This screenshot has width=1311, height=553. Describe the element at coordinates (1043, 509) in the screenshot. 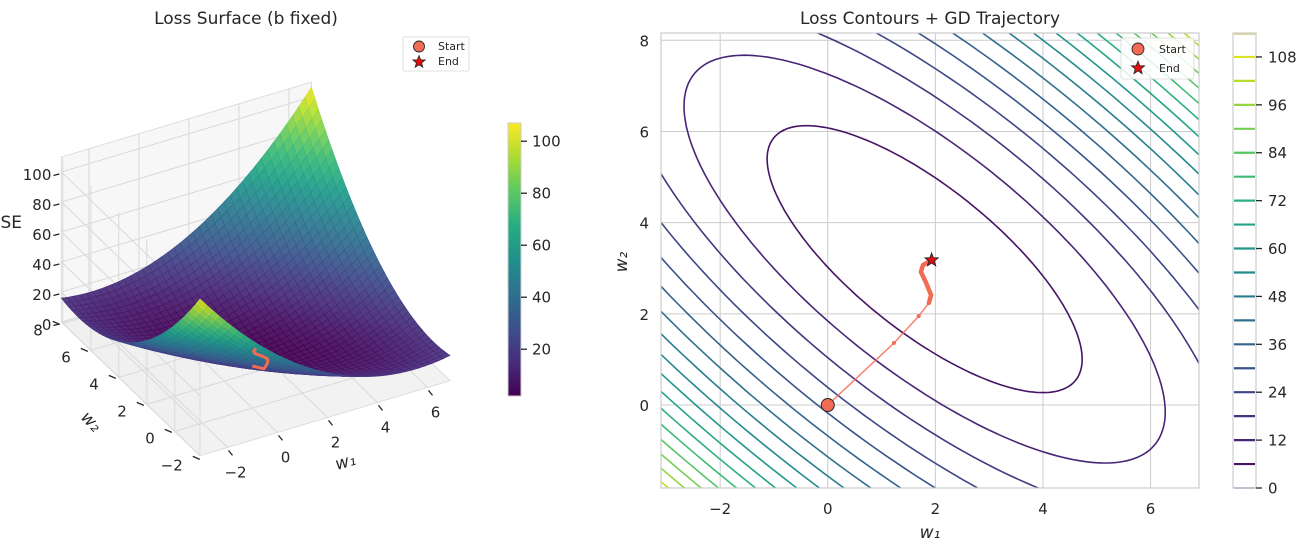

I see `contour-x-tick-label: 4` at that location.